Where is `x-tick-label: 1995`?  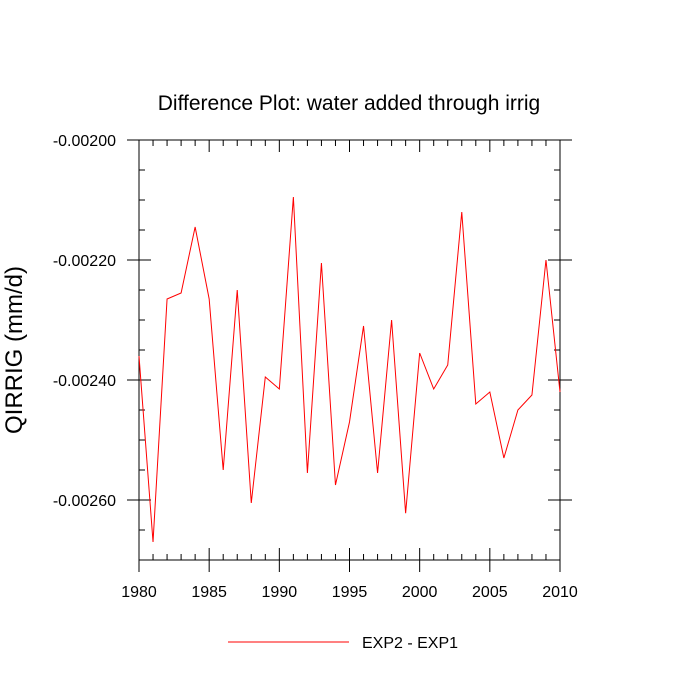 x-tick-label: 1995 is located at coordinates (350, 592).